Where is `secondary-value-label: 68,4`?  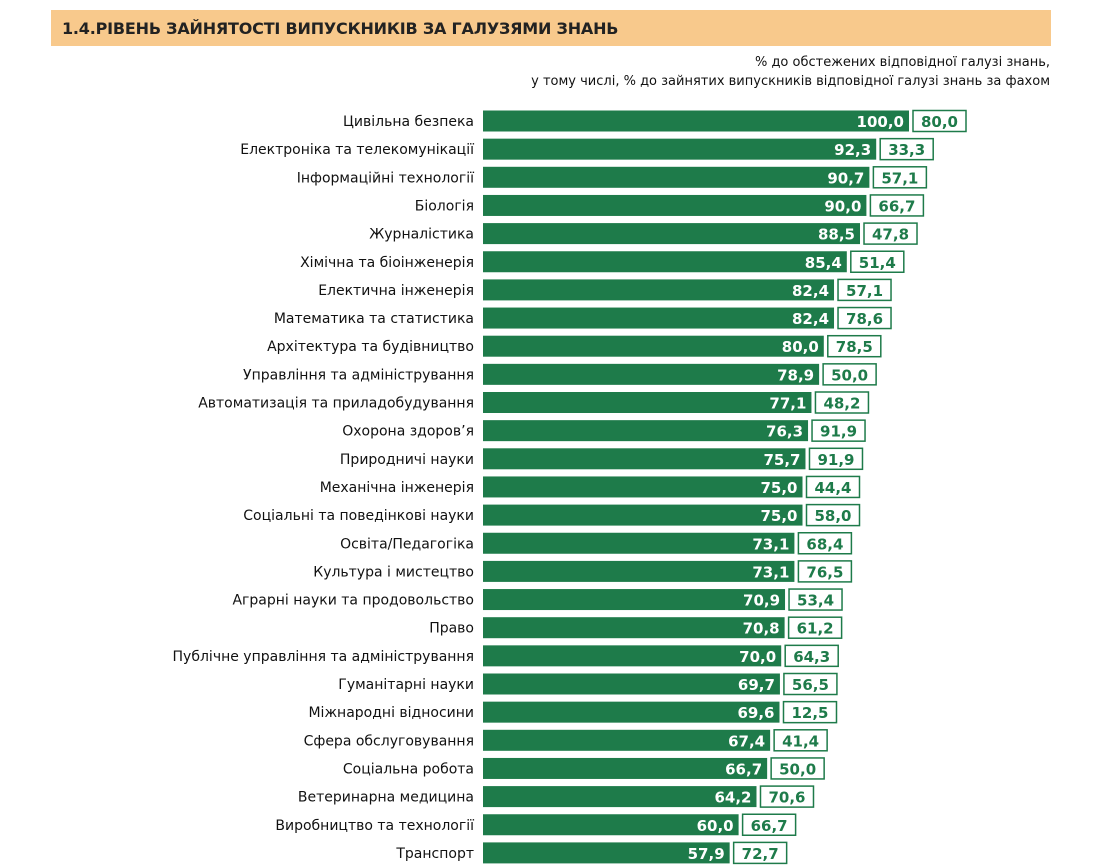
secondary-value-label: 68,4 is located at coordinates (824, 544).